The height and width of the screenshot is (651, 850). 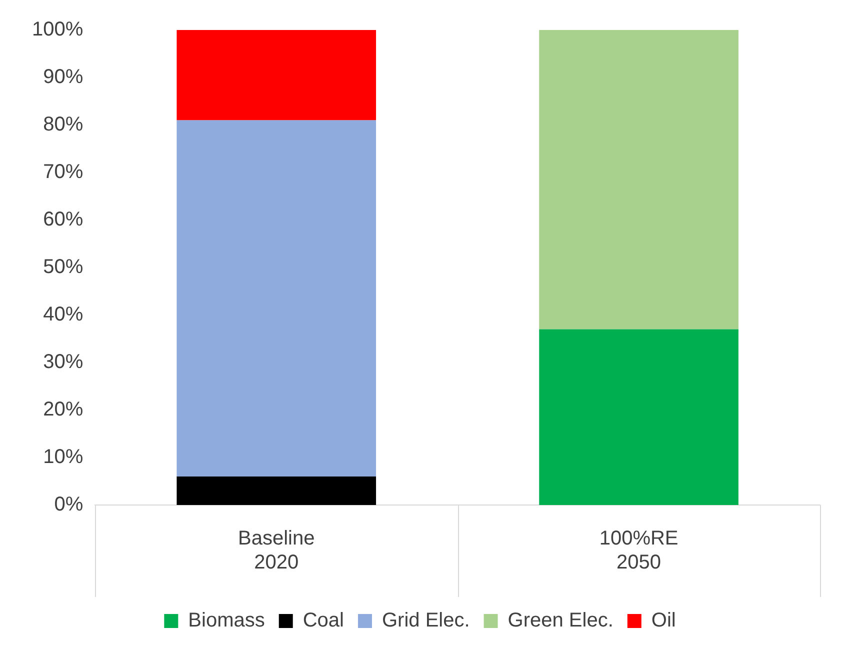 I want to click on legend-label: Oil, so click(x=663, y=621).